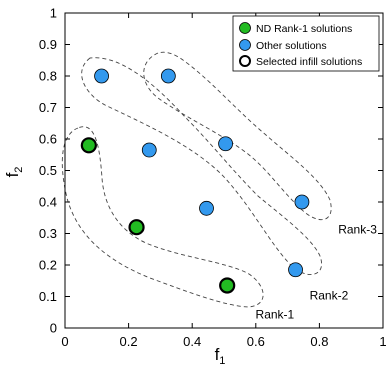 The height and width of the screenshot is (376, 390). Describe the element at coordinates (48, 233) in the screenshot. I see `y-tick-label: 0.3` at that location.